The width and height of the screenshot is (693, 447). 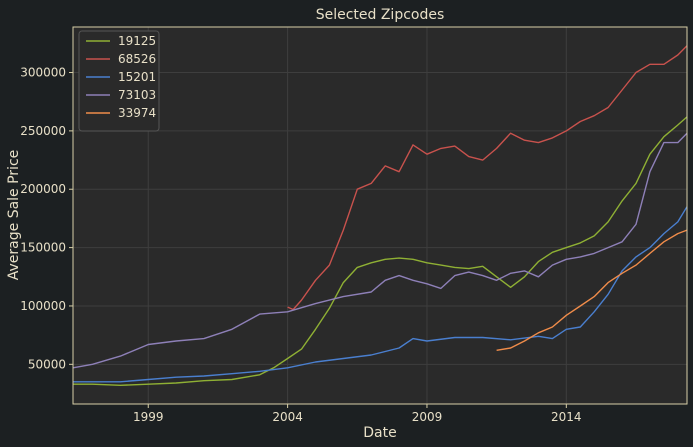 I want to click on x-tick-label: 2014, so click(x=566, y=417).